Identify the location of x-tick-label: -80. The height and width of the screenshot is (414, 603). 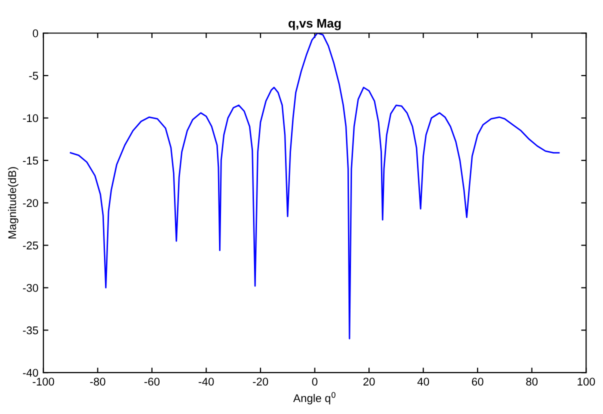
(98, 382).